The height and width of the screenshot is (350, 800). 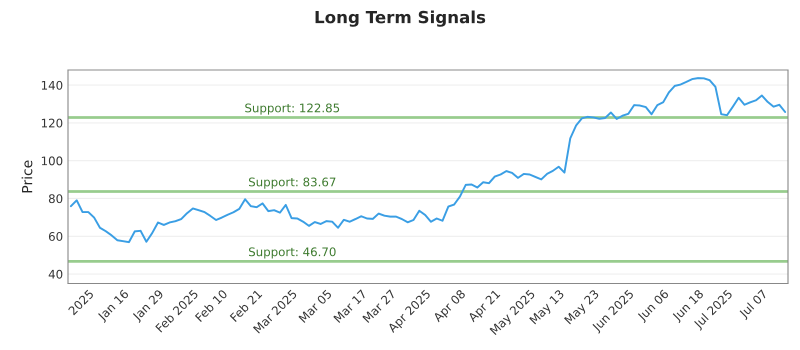 I want to click on x-tick-label: Jan 16, so click(x=113, y=306).